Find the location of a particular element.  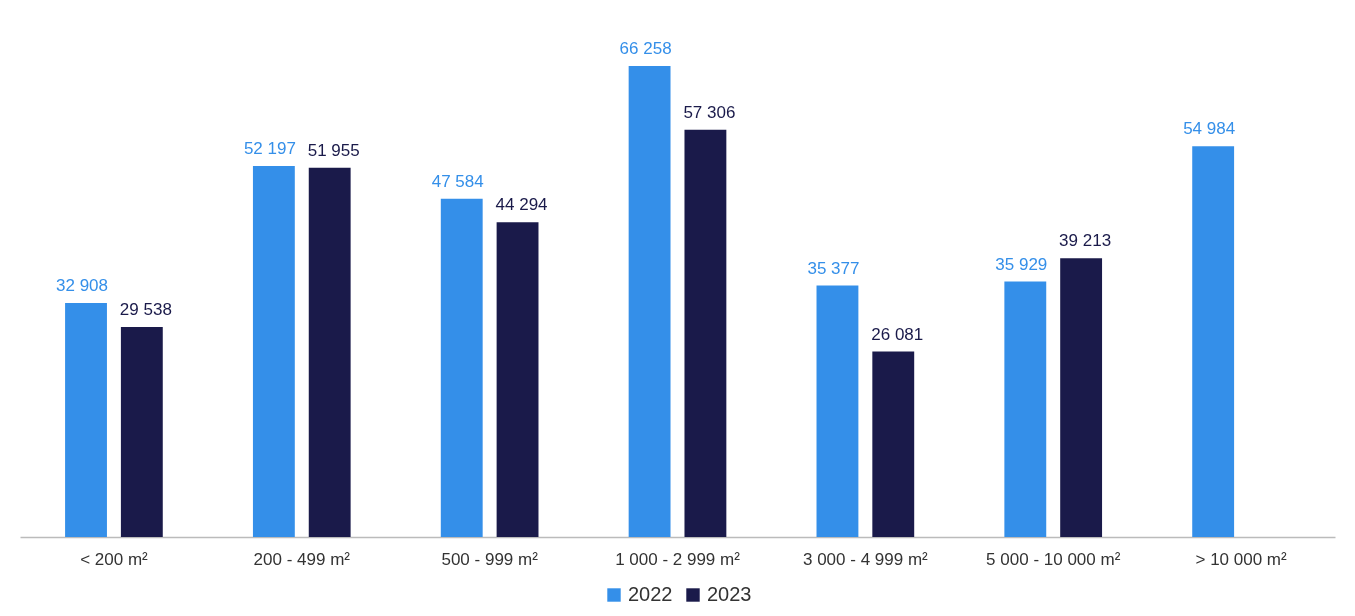

data-label: 52 197 is located at coordinates (269, 148).